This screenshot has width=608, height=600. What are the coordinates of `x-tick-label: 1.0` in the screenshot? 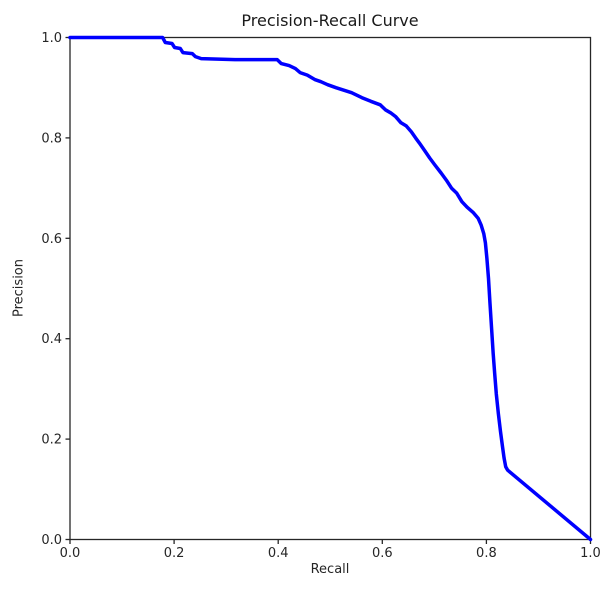 It's located at (590, 553).